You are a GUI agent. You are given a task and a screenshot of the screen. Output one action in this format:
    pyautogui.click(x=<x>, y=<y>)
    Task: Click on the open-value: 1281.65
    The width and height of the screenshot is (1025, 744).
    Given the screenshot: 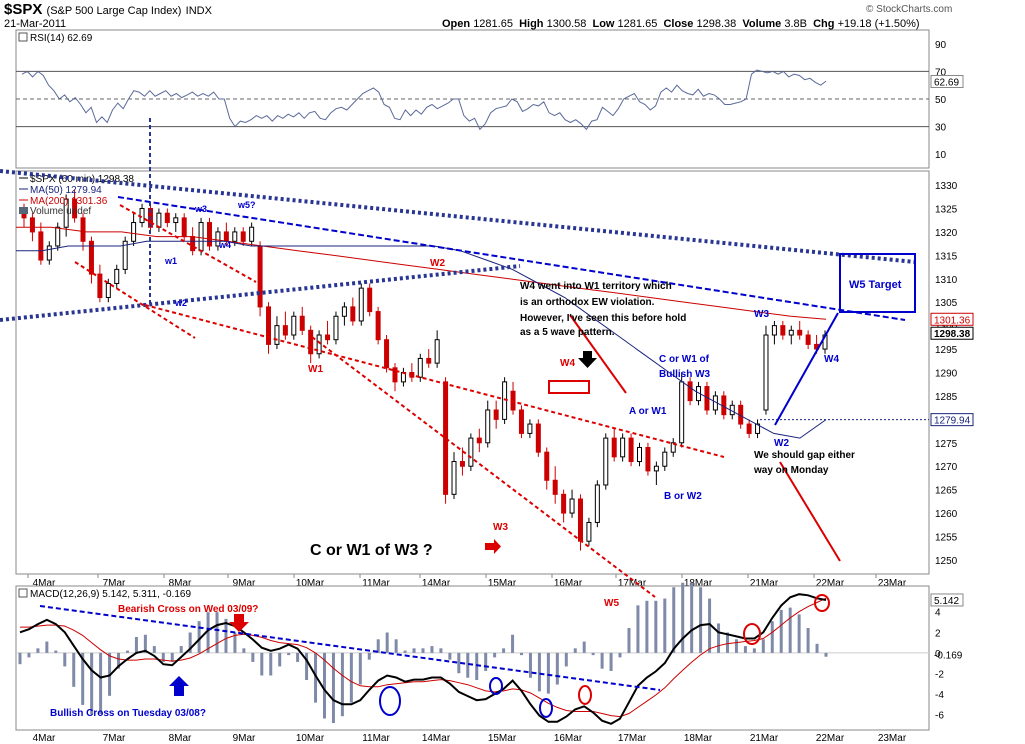 What is the action you would take?
    pyautogui.click(x=493, y=24)
    